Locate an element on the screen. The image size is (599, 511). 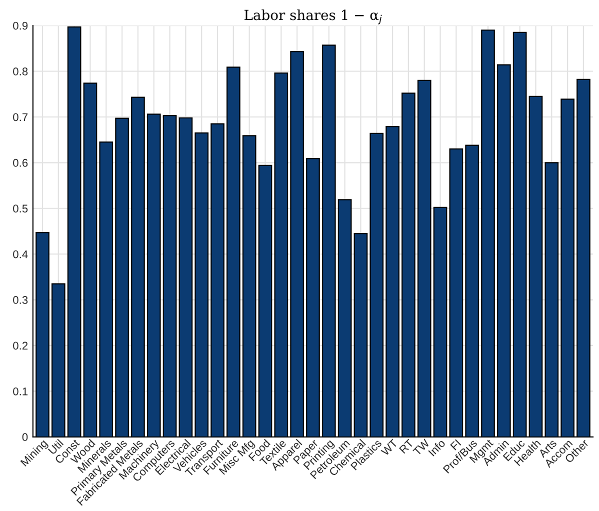
x-tick-label: TW is located at coordinates (421, 447).